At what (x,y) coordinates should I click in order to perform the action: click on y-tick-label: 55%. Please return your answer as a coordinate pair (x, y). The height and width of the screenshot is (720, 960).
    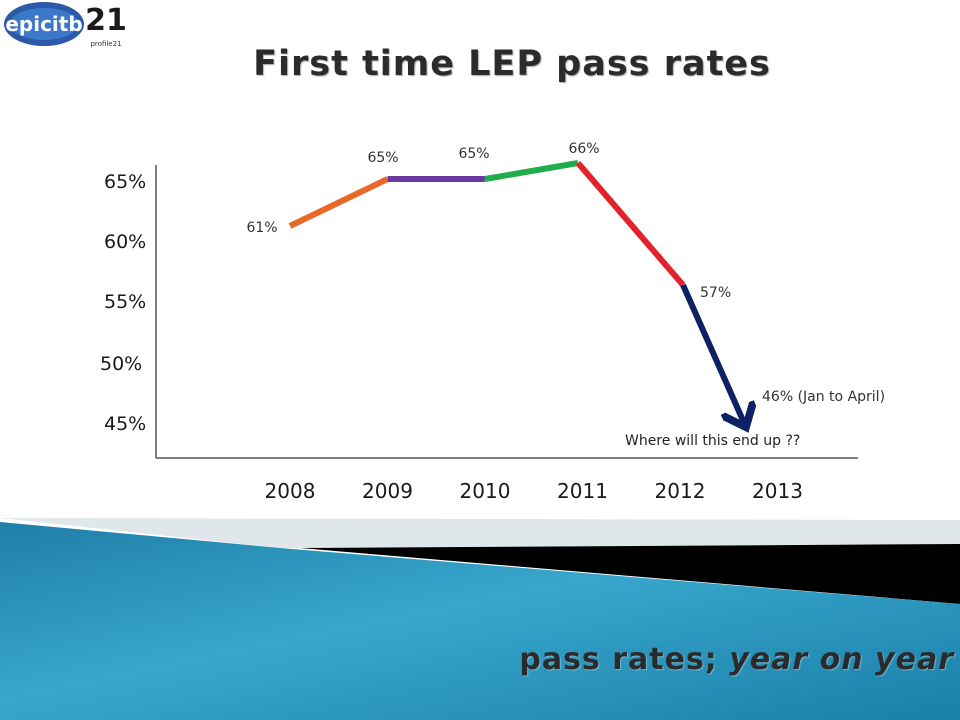
    Looking at the image, I should click on (125, 302).